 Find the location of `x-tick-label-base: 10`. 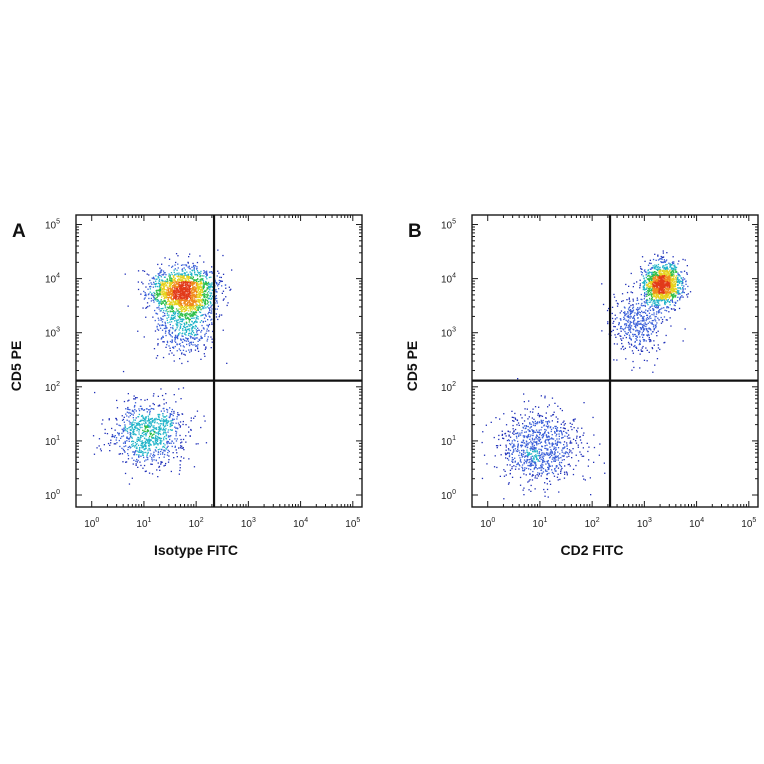

x-tick-label-base: 10 is located at coordinates (90, 524).